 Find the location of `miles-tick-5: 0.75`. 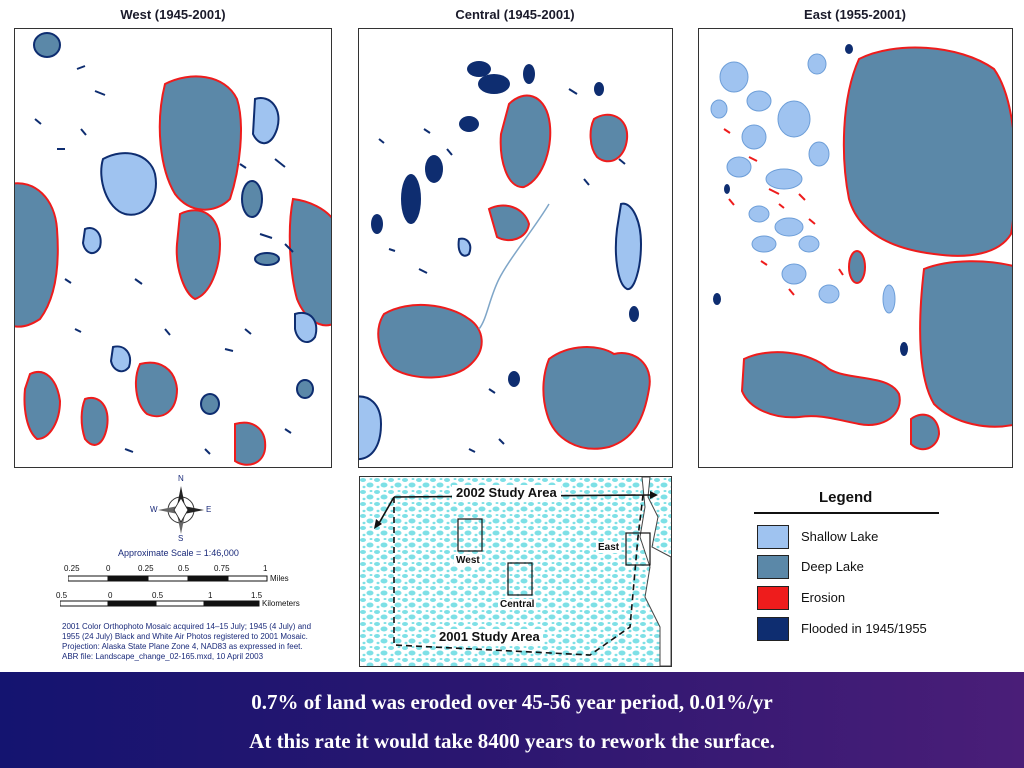

miles-tick-5: 0.75 is located at coordinates (222, 568).